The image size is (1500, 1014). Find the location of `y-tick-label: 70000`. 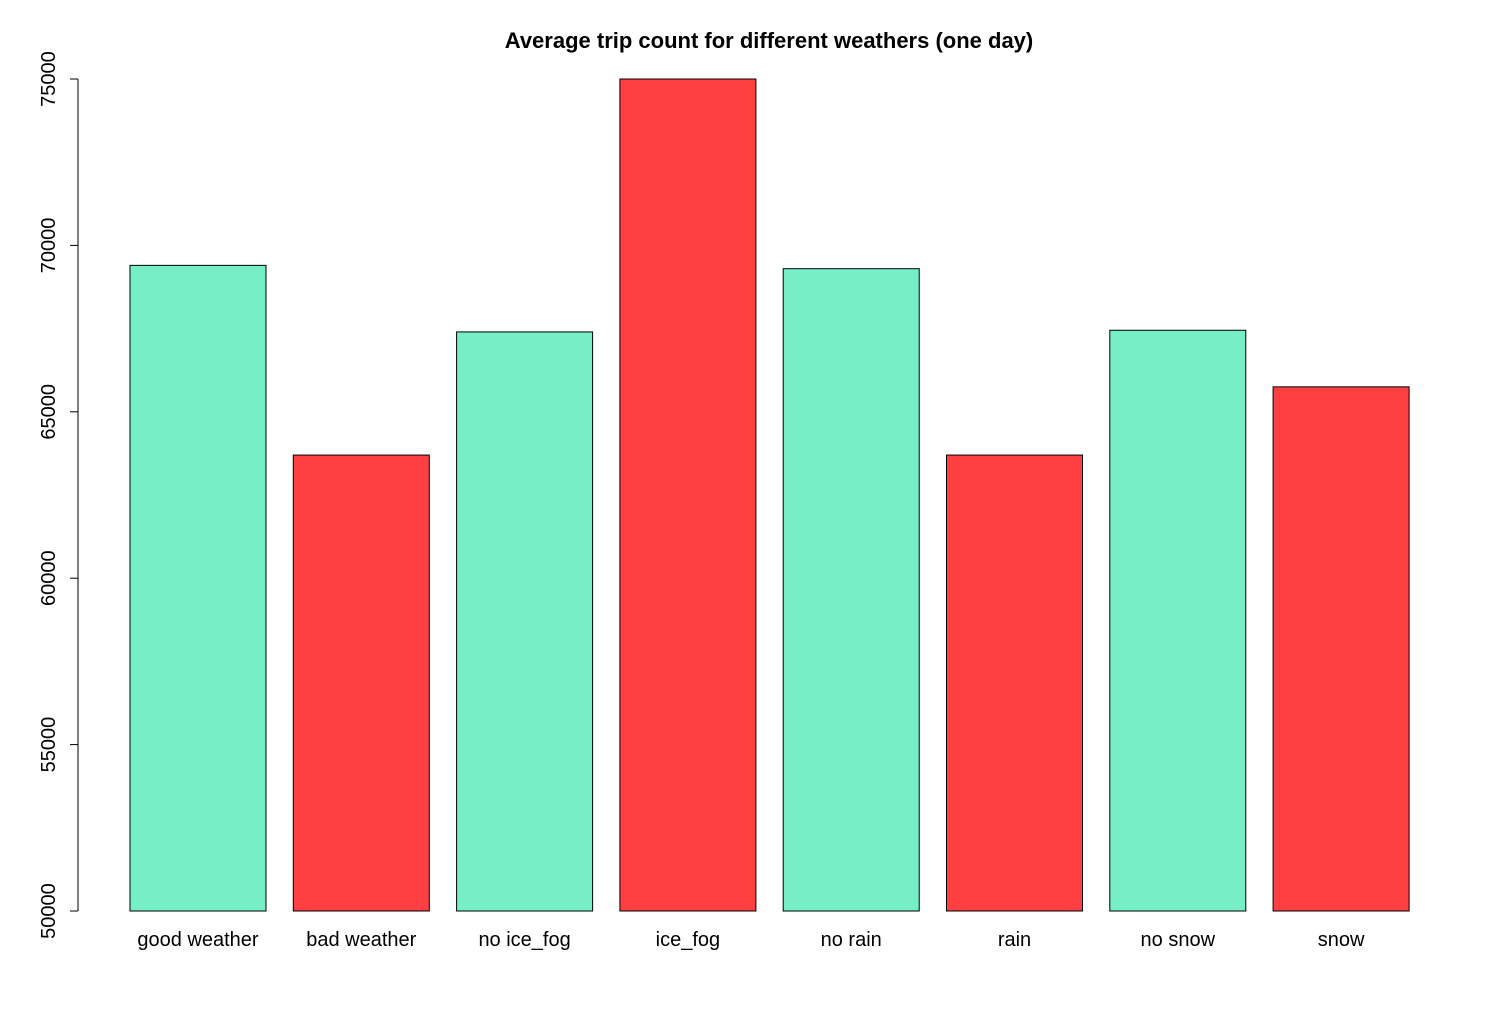

y-tick-label: 70000 is located at coordinates (49, 246).